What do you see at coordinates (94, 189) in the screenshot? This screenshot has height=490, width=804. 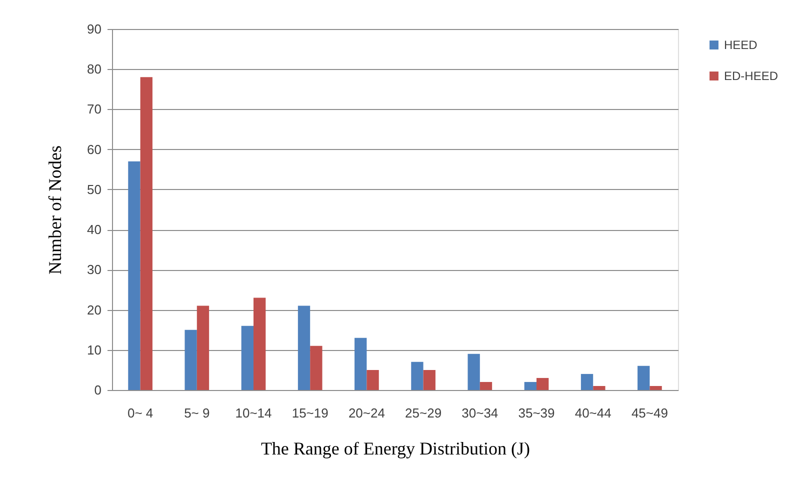 I see `y-tick-label: 50` at bounding box center [94, 189].